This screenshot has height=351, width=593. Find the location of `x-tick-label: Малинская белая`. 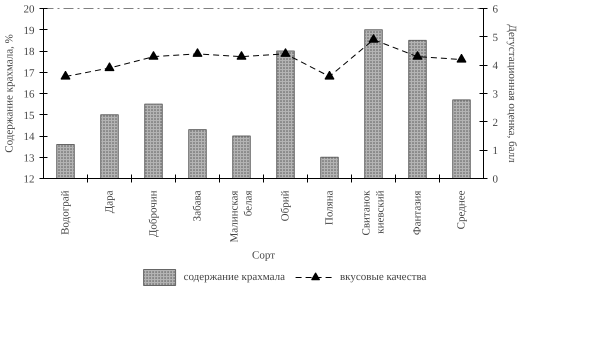

x-tick-label: Малинская белая is located at coordinates (241, 216).